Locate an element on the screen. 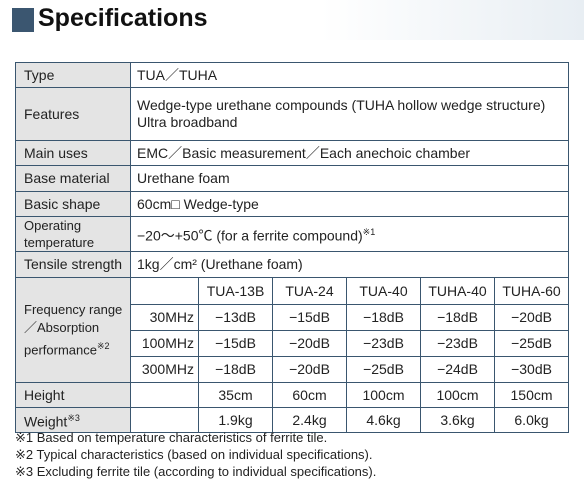  height-value: 150cm is located at coordinates (531, 395).